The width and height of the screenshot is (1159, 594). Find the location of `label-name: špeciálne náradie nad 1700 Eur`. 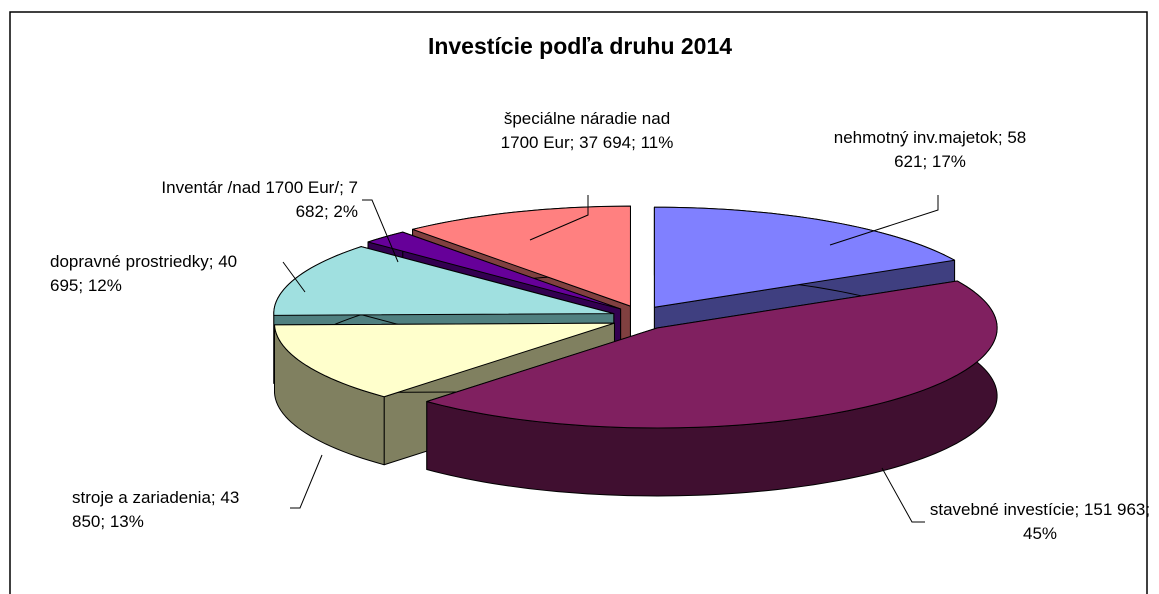

label-name: špeciálne náradie nad 1700 Eur is located at coordinates (585, 130).